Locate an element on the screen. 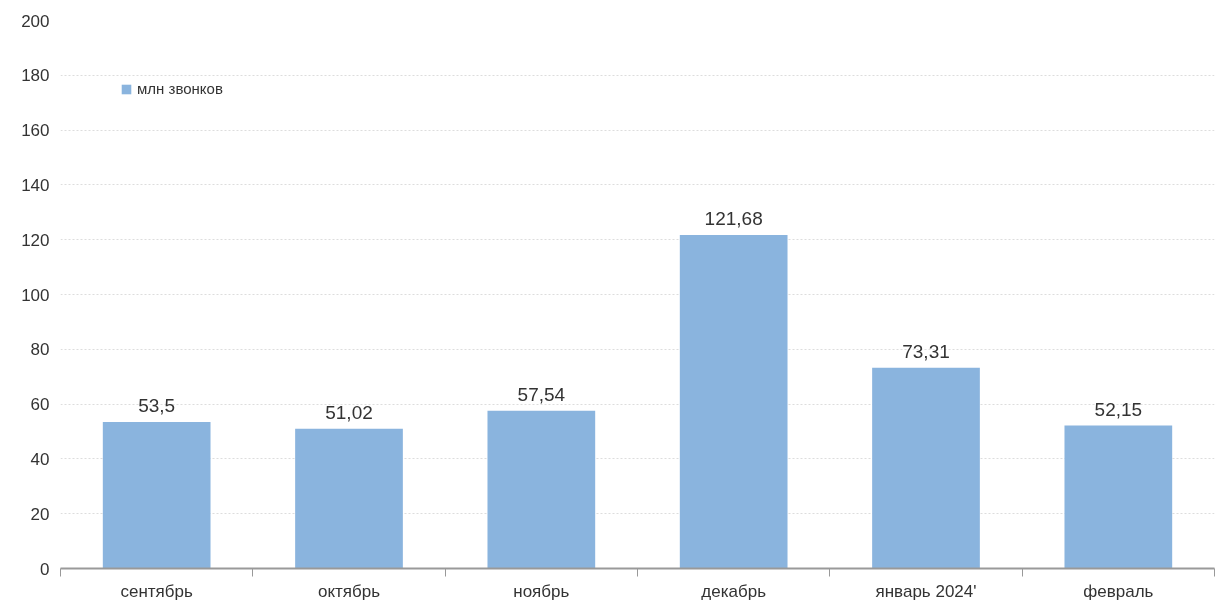 The image size is (1219, 603). x-tick-label: январь 2024' is located at coordinates (926, 591).